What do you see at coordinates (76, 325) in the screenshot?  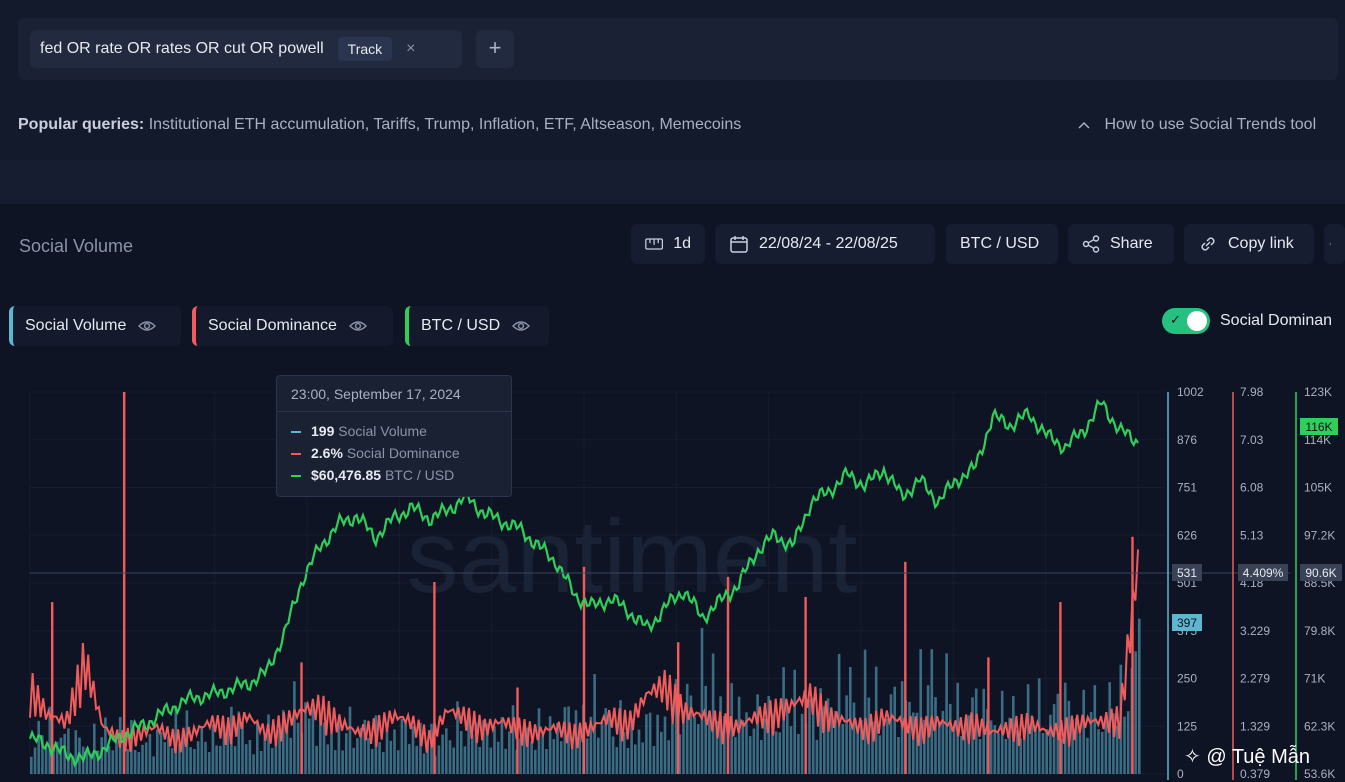 I see `legend-social-volume-label: Social Volume` at bounding box center [76, 325].